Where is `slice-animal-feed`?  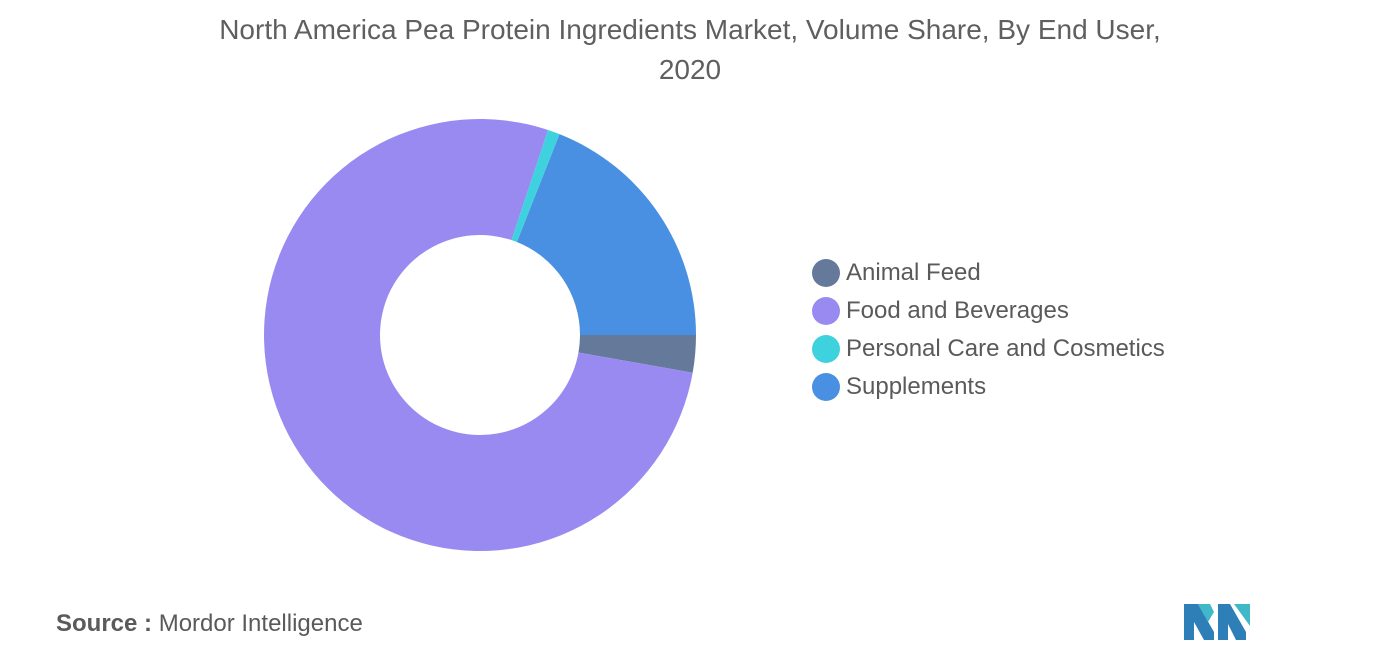
slice-animal-feed is located at coordinates (637, 354).